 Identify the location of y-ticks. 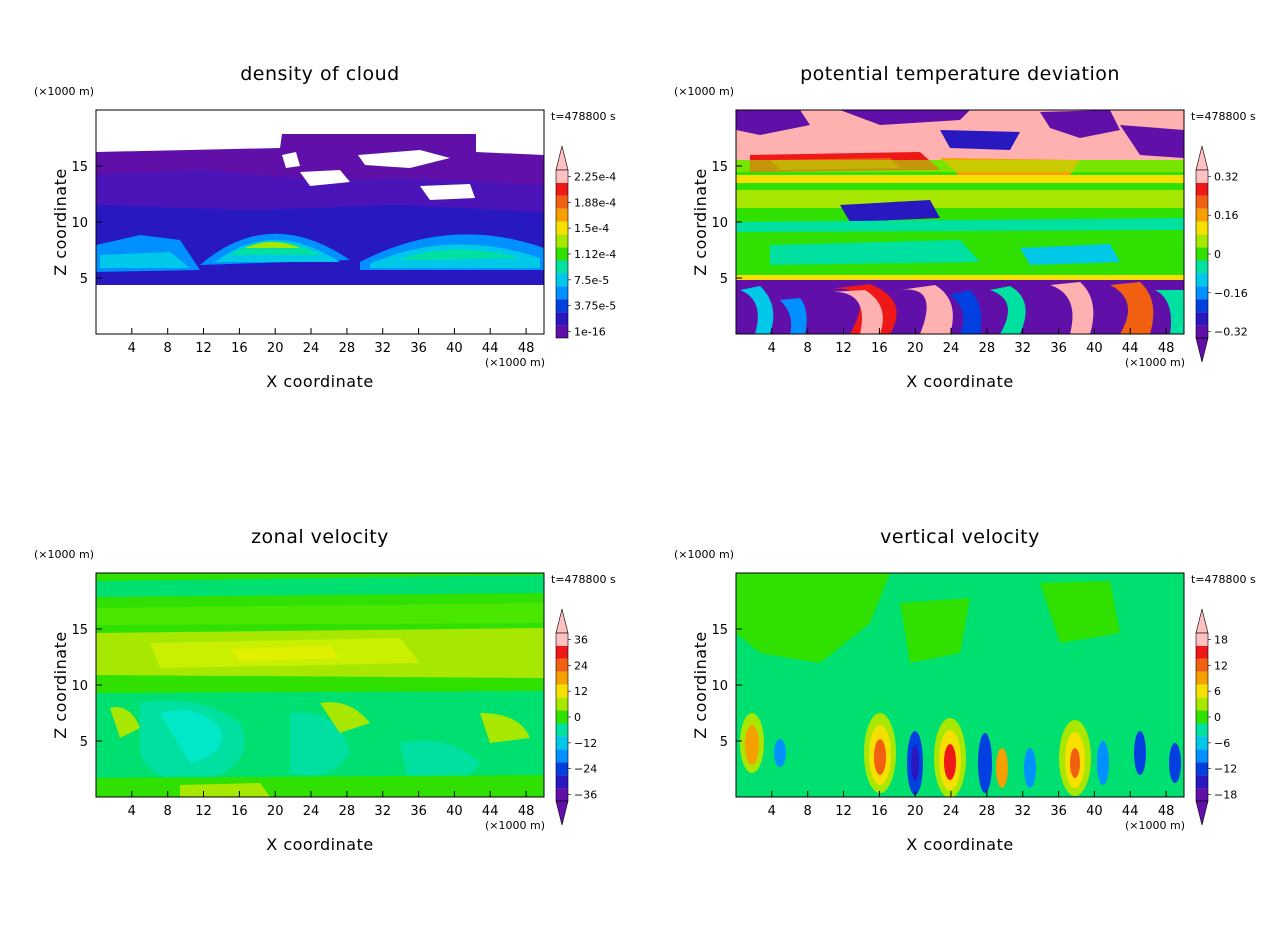
(99, 222).